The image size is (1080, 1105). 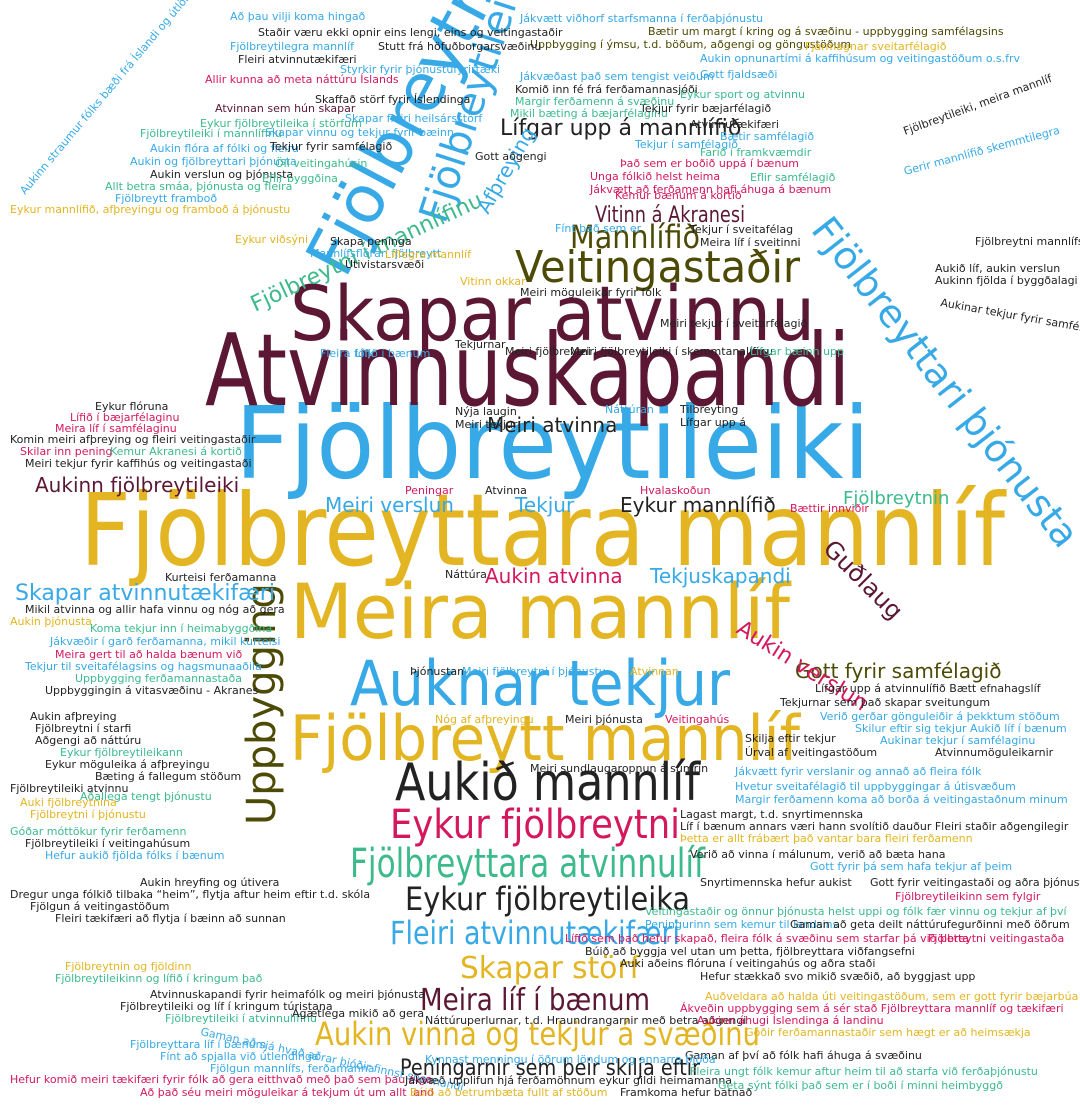 What do you see at coordinates (88, 740) in the screenshot?
I see `word: Aðgengi að náttúru` at bounding box center [88, 740].